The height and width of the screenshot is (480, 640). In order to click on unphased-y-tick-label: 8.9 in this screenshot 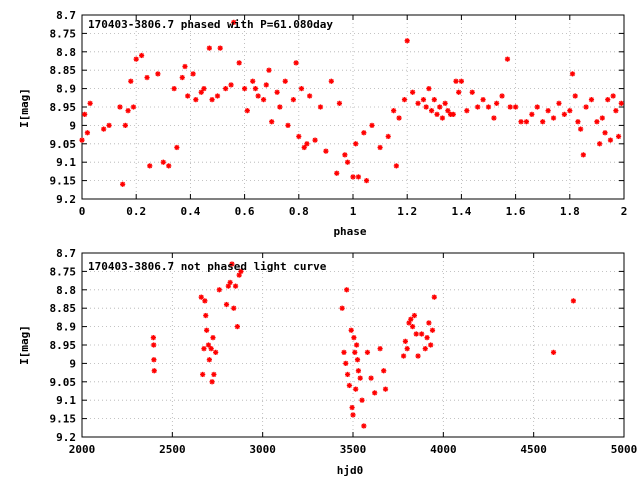, I will do `click(66, 327)`.